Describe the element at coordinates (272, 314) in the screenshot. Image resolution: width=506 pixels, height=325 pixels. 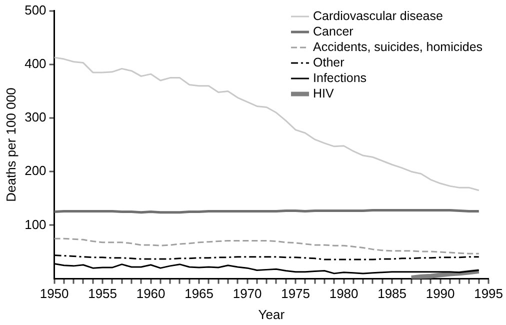
I see `x-axis-title: Year` at that location.